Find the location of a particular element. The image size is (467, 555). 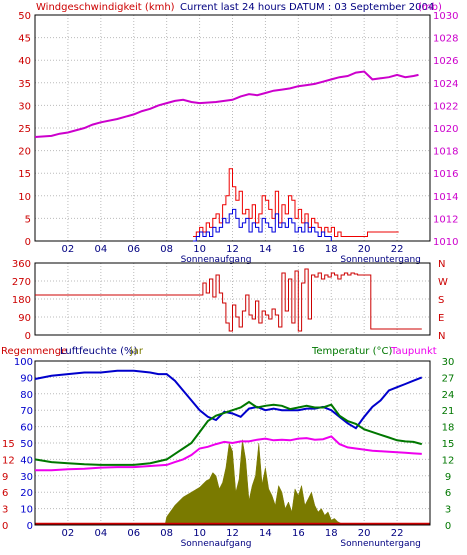

pressure-series-line is located at coordinates (226, 104).